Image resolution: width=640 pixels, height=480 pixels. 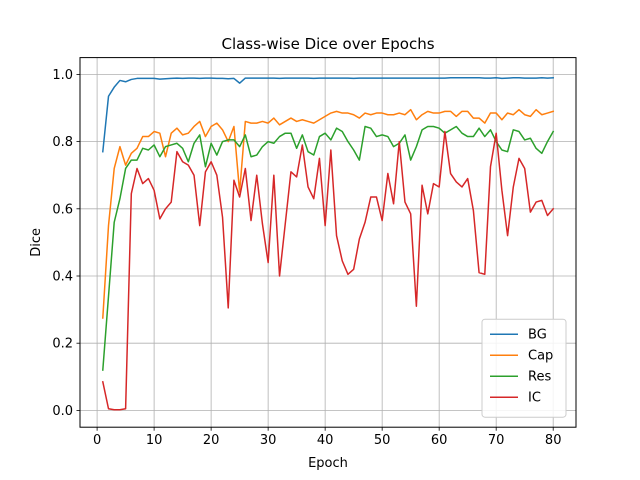 I want to click on x-axis-label: Epoch, so click(x=328, y=463).